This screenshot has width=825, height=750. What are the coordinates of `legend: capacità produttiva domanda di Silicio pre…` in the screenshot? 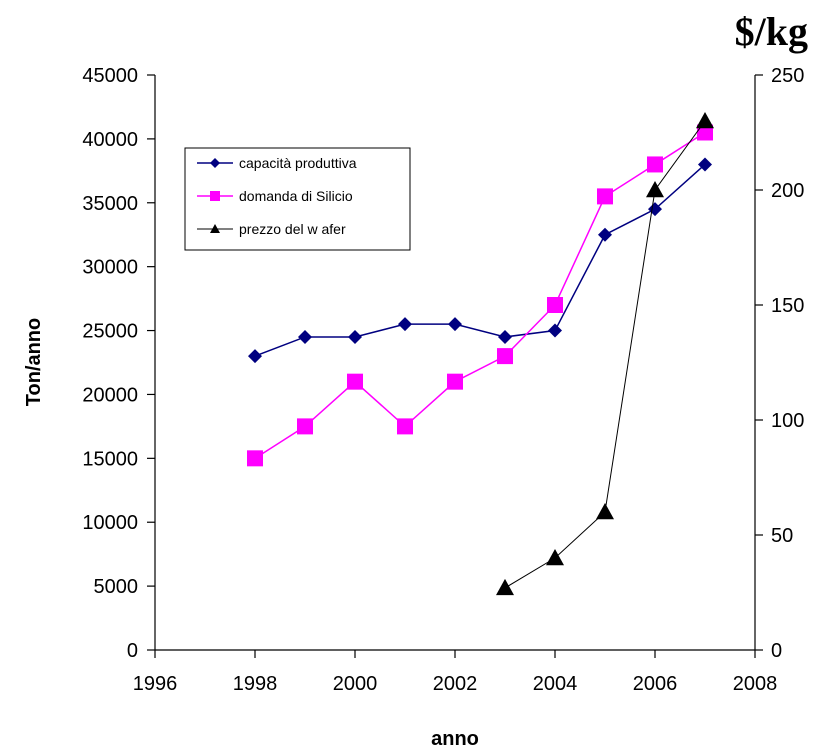 It's located at (297, 199).